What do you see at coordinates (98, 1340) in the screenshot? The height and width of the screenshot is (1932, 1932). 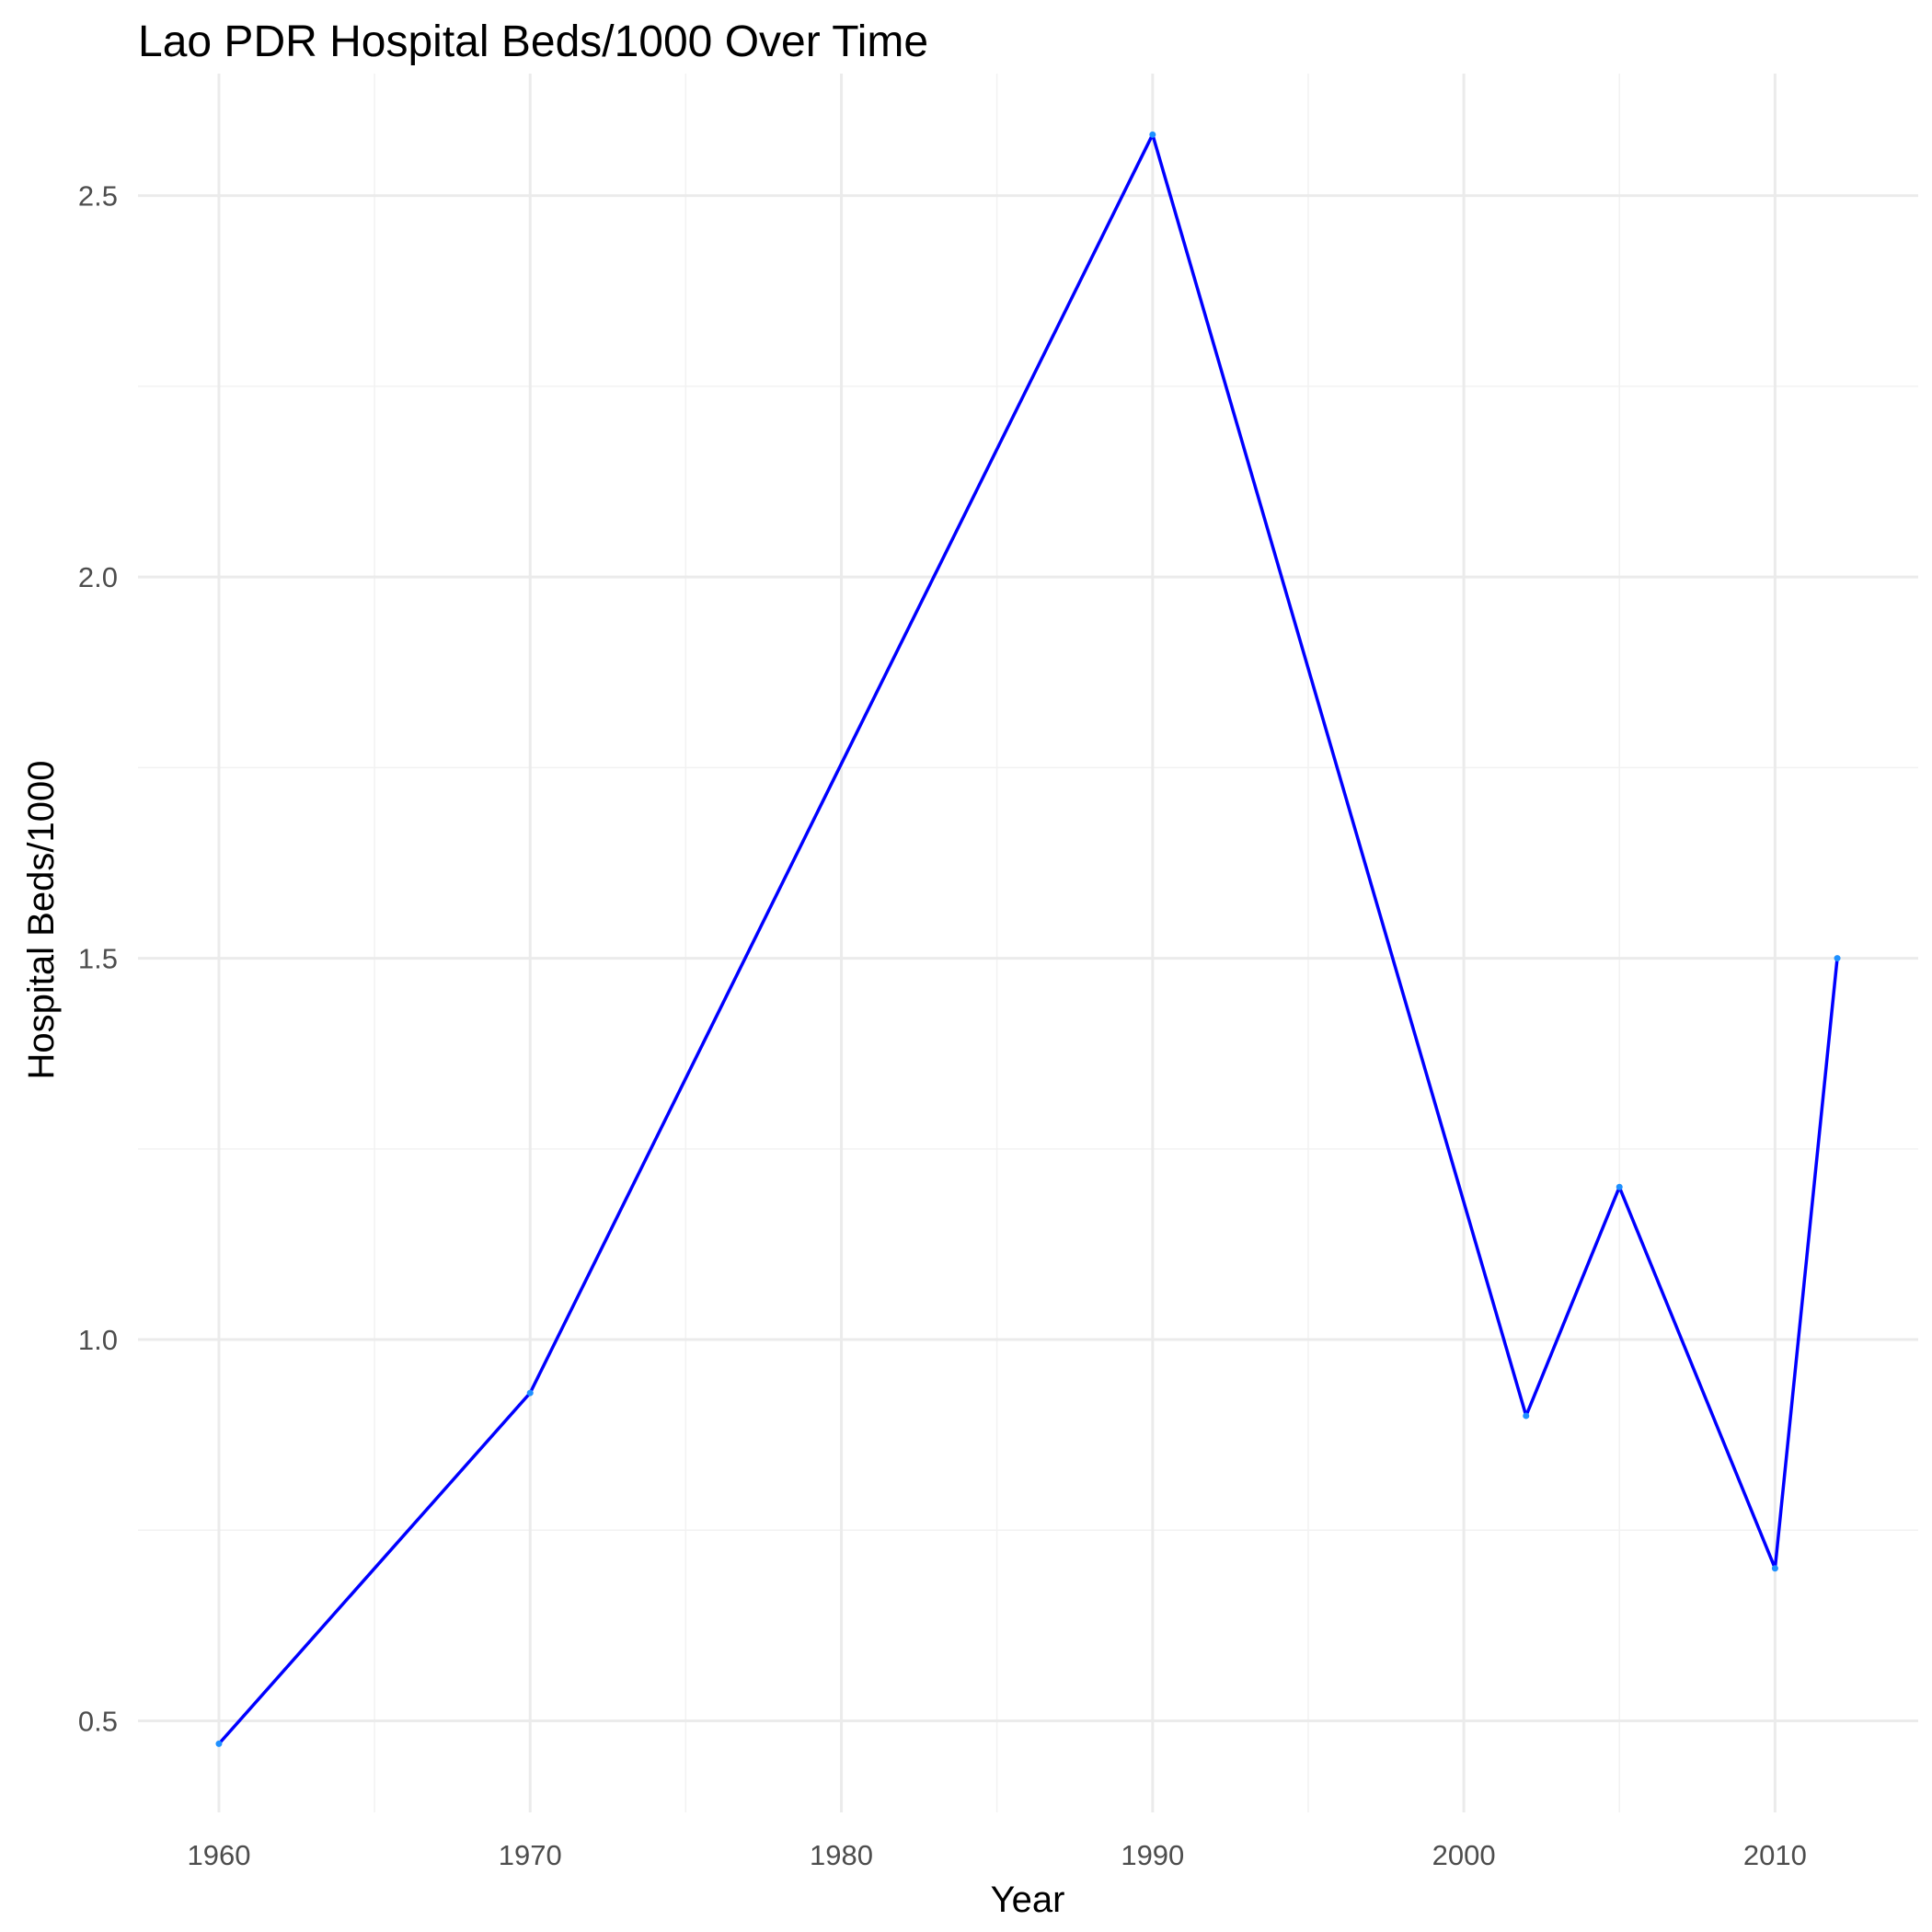 I see `y-tick-label: 1.0` at bounding box center [98, 1340].